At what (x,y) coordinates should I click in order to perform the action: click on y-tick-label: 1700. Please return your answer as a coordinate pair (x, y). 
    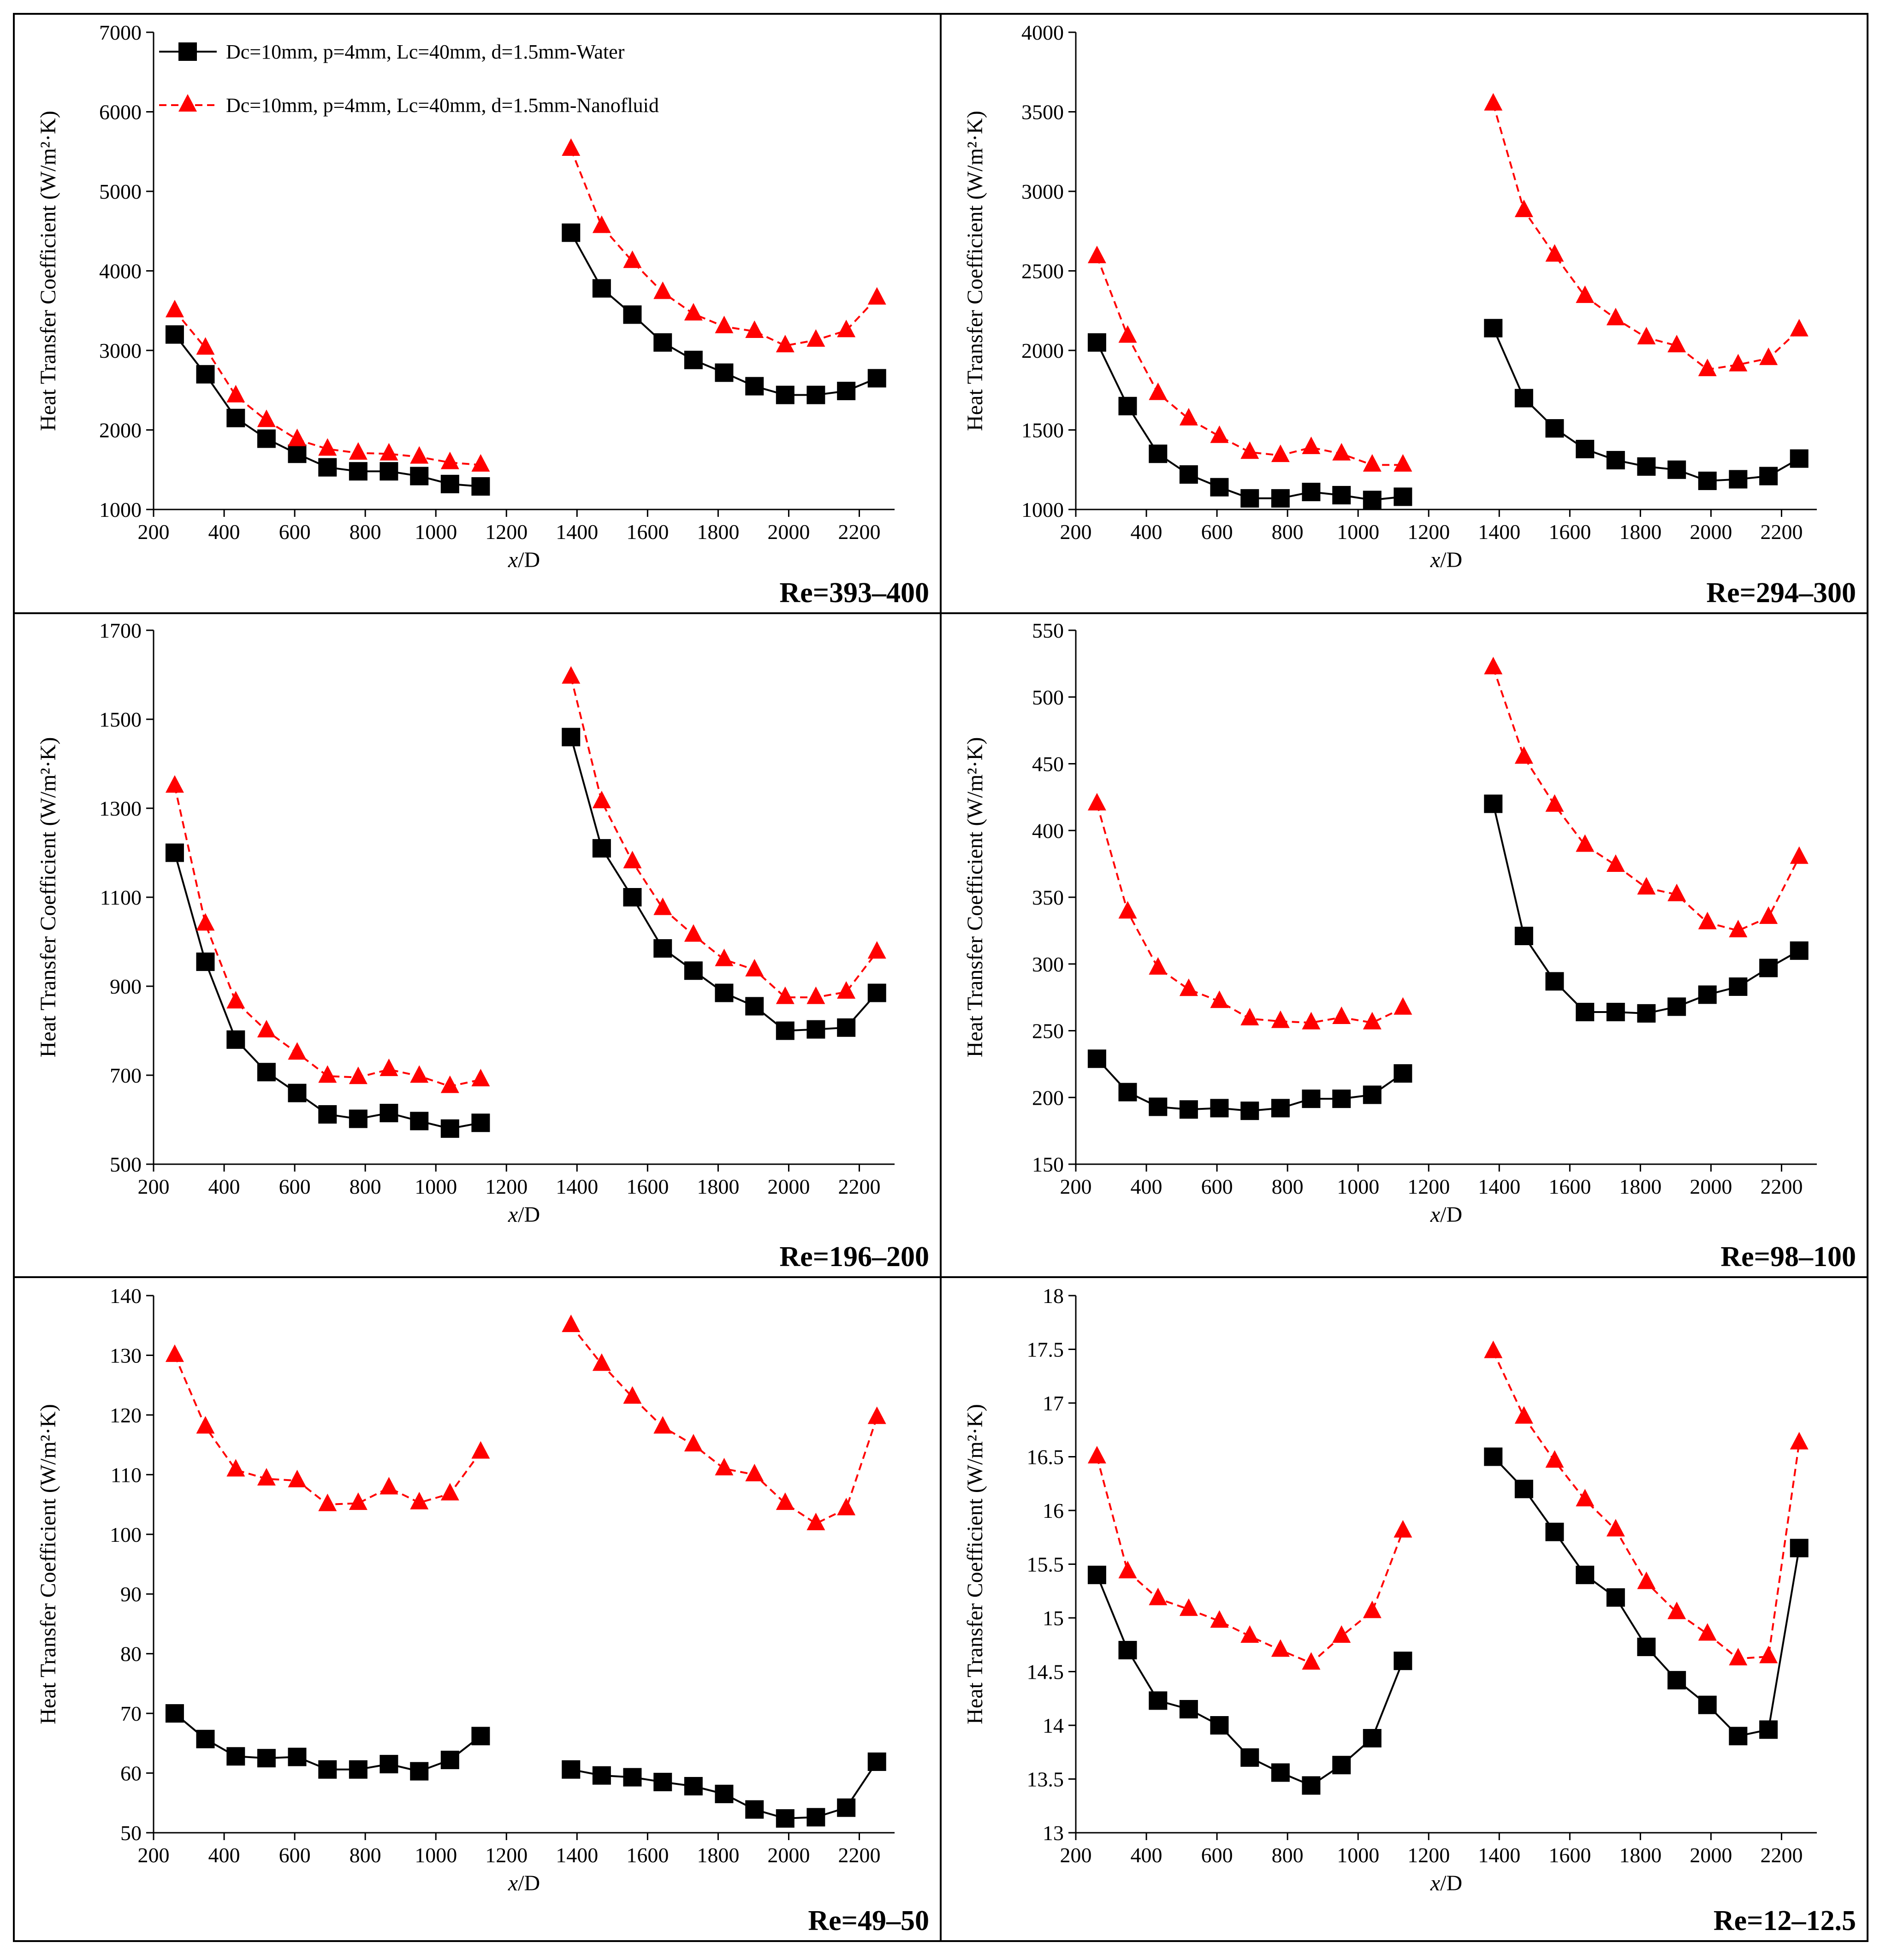
    Looking at the image, I should click on (121, 630).